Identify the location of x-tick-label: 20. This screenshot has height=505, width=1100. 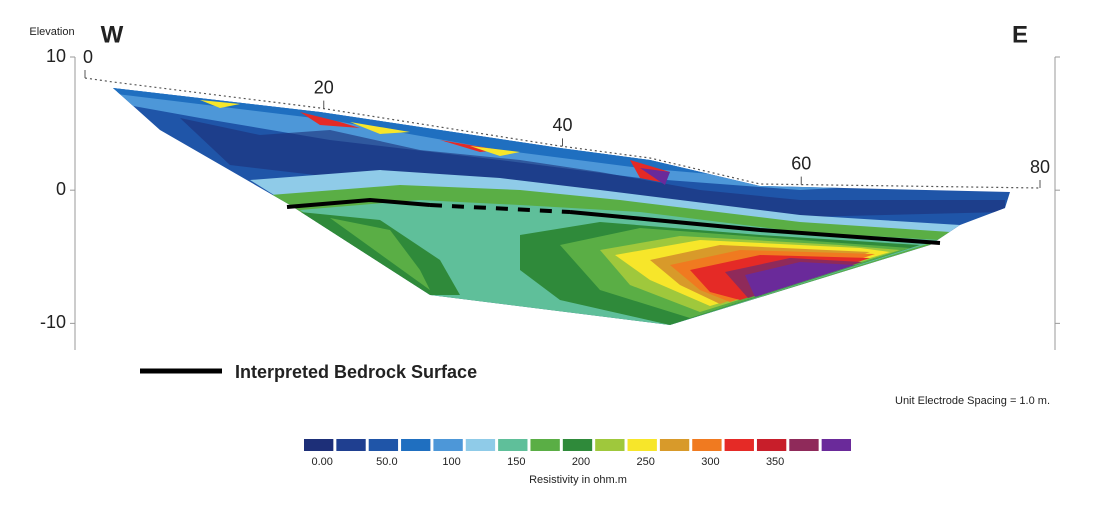
(324, 87).